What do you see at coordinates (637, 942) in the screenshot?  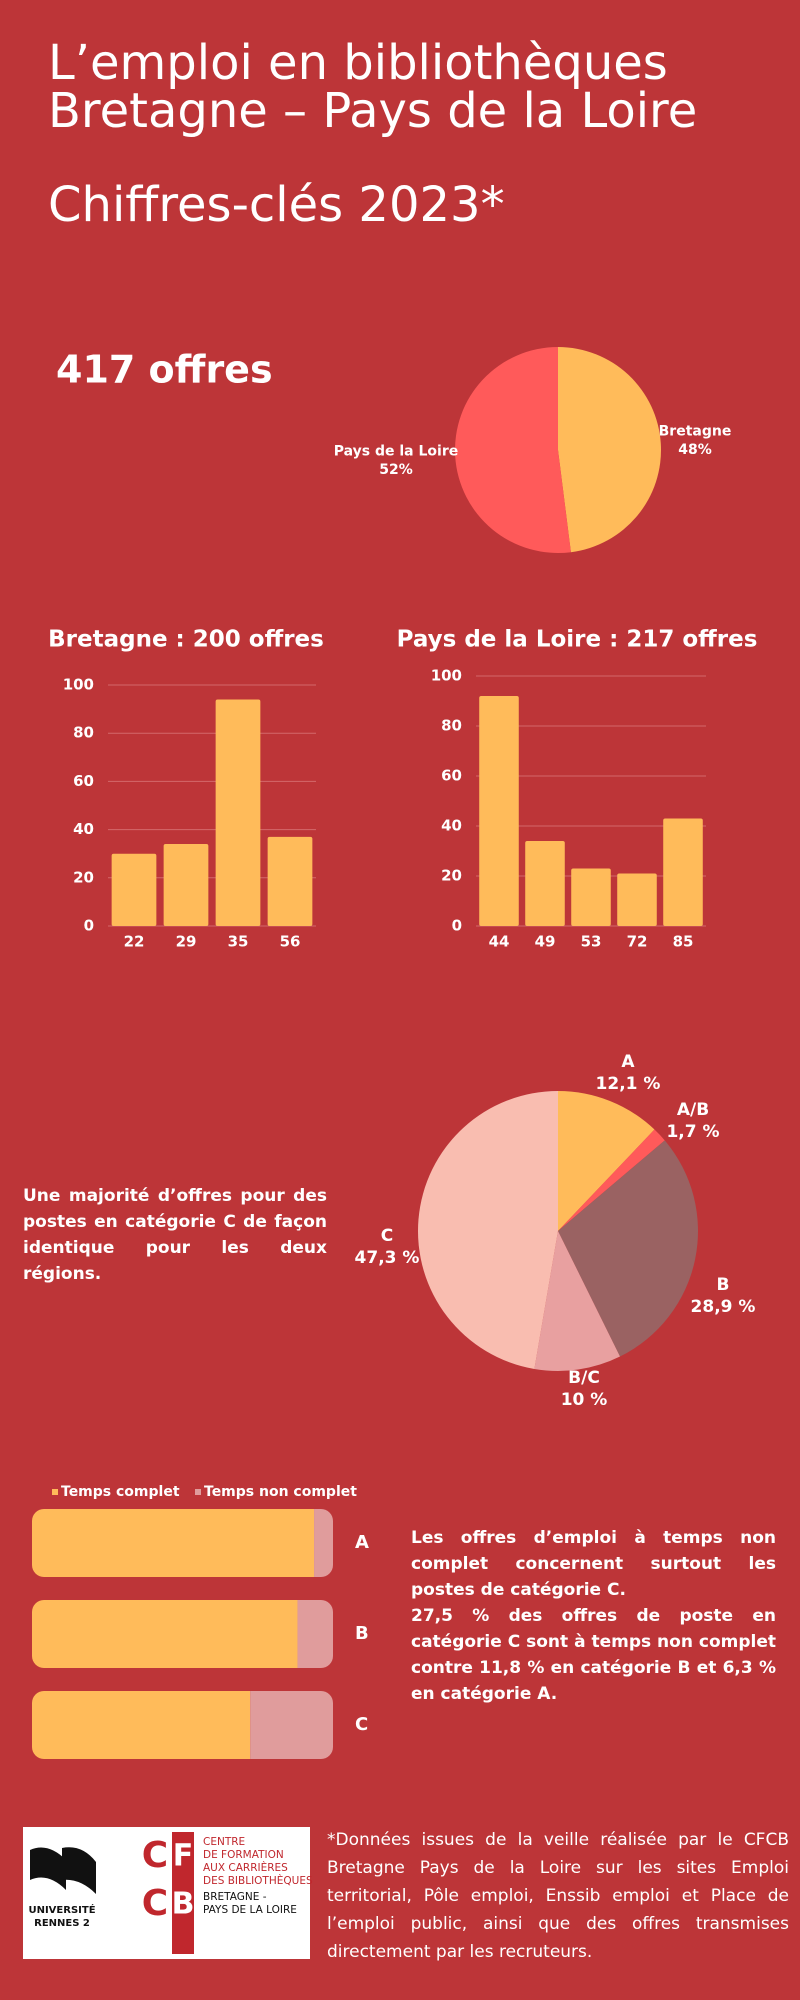 I see `x-tick-label: 72` at bounding box center [637, 942].